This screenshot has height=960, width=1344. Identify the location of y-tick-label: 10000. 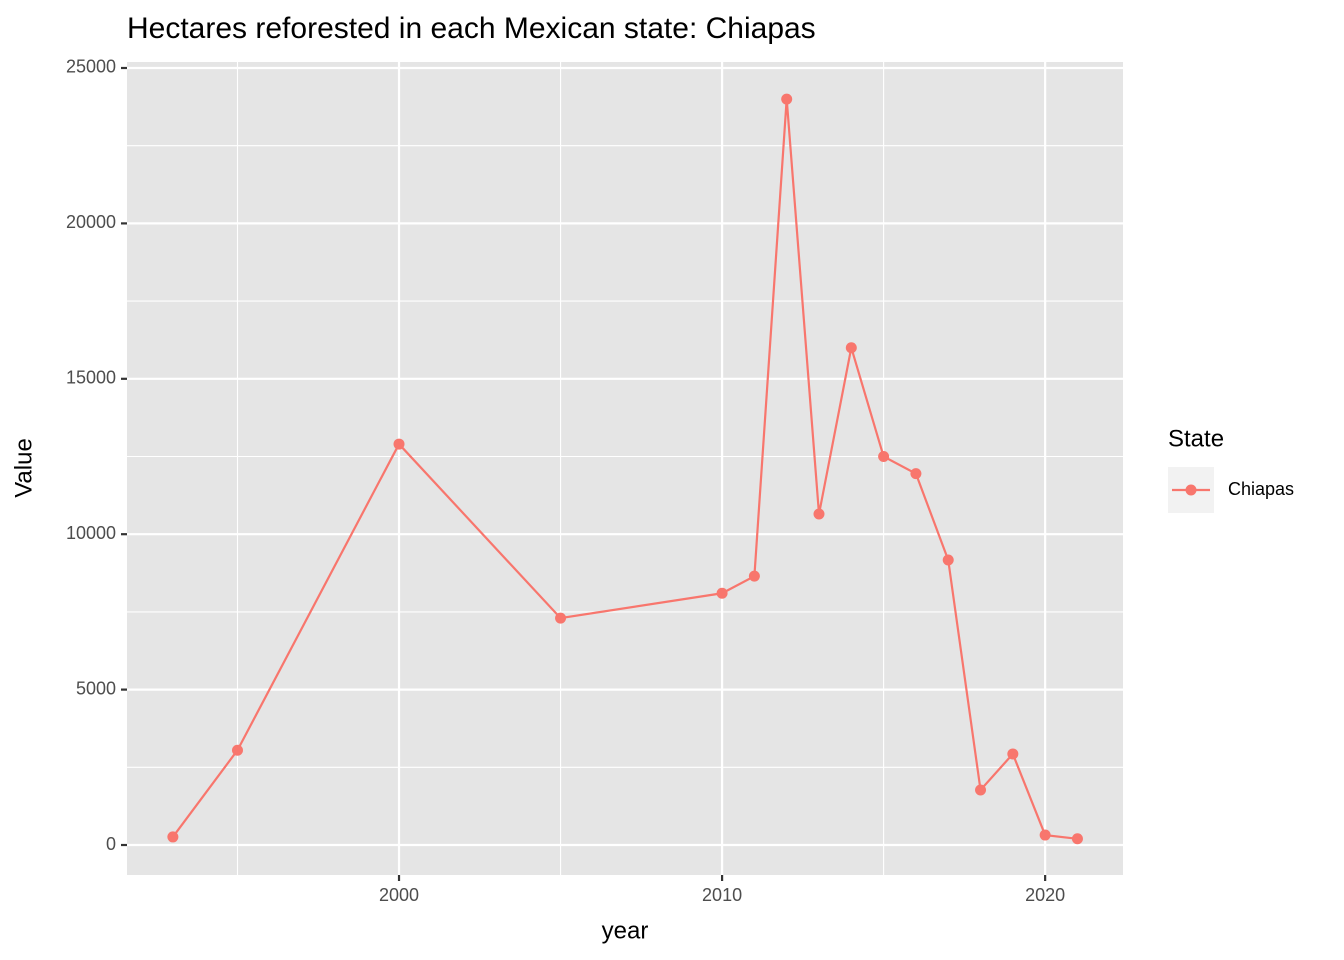
(91, 533).